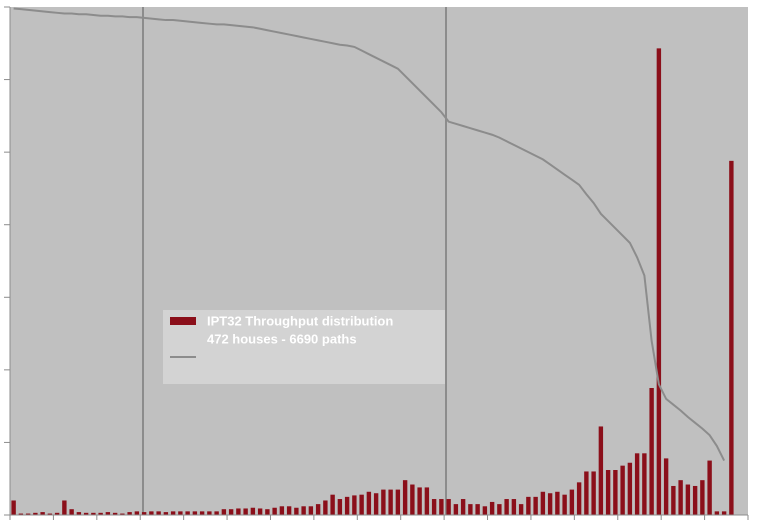  I want to click on legend-box, so click(304, 347).